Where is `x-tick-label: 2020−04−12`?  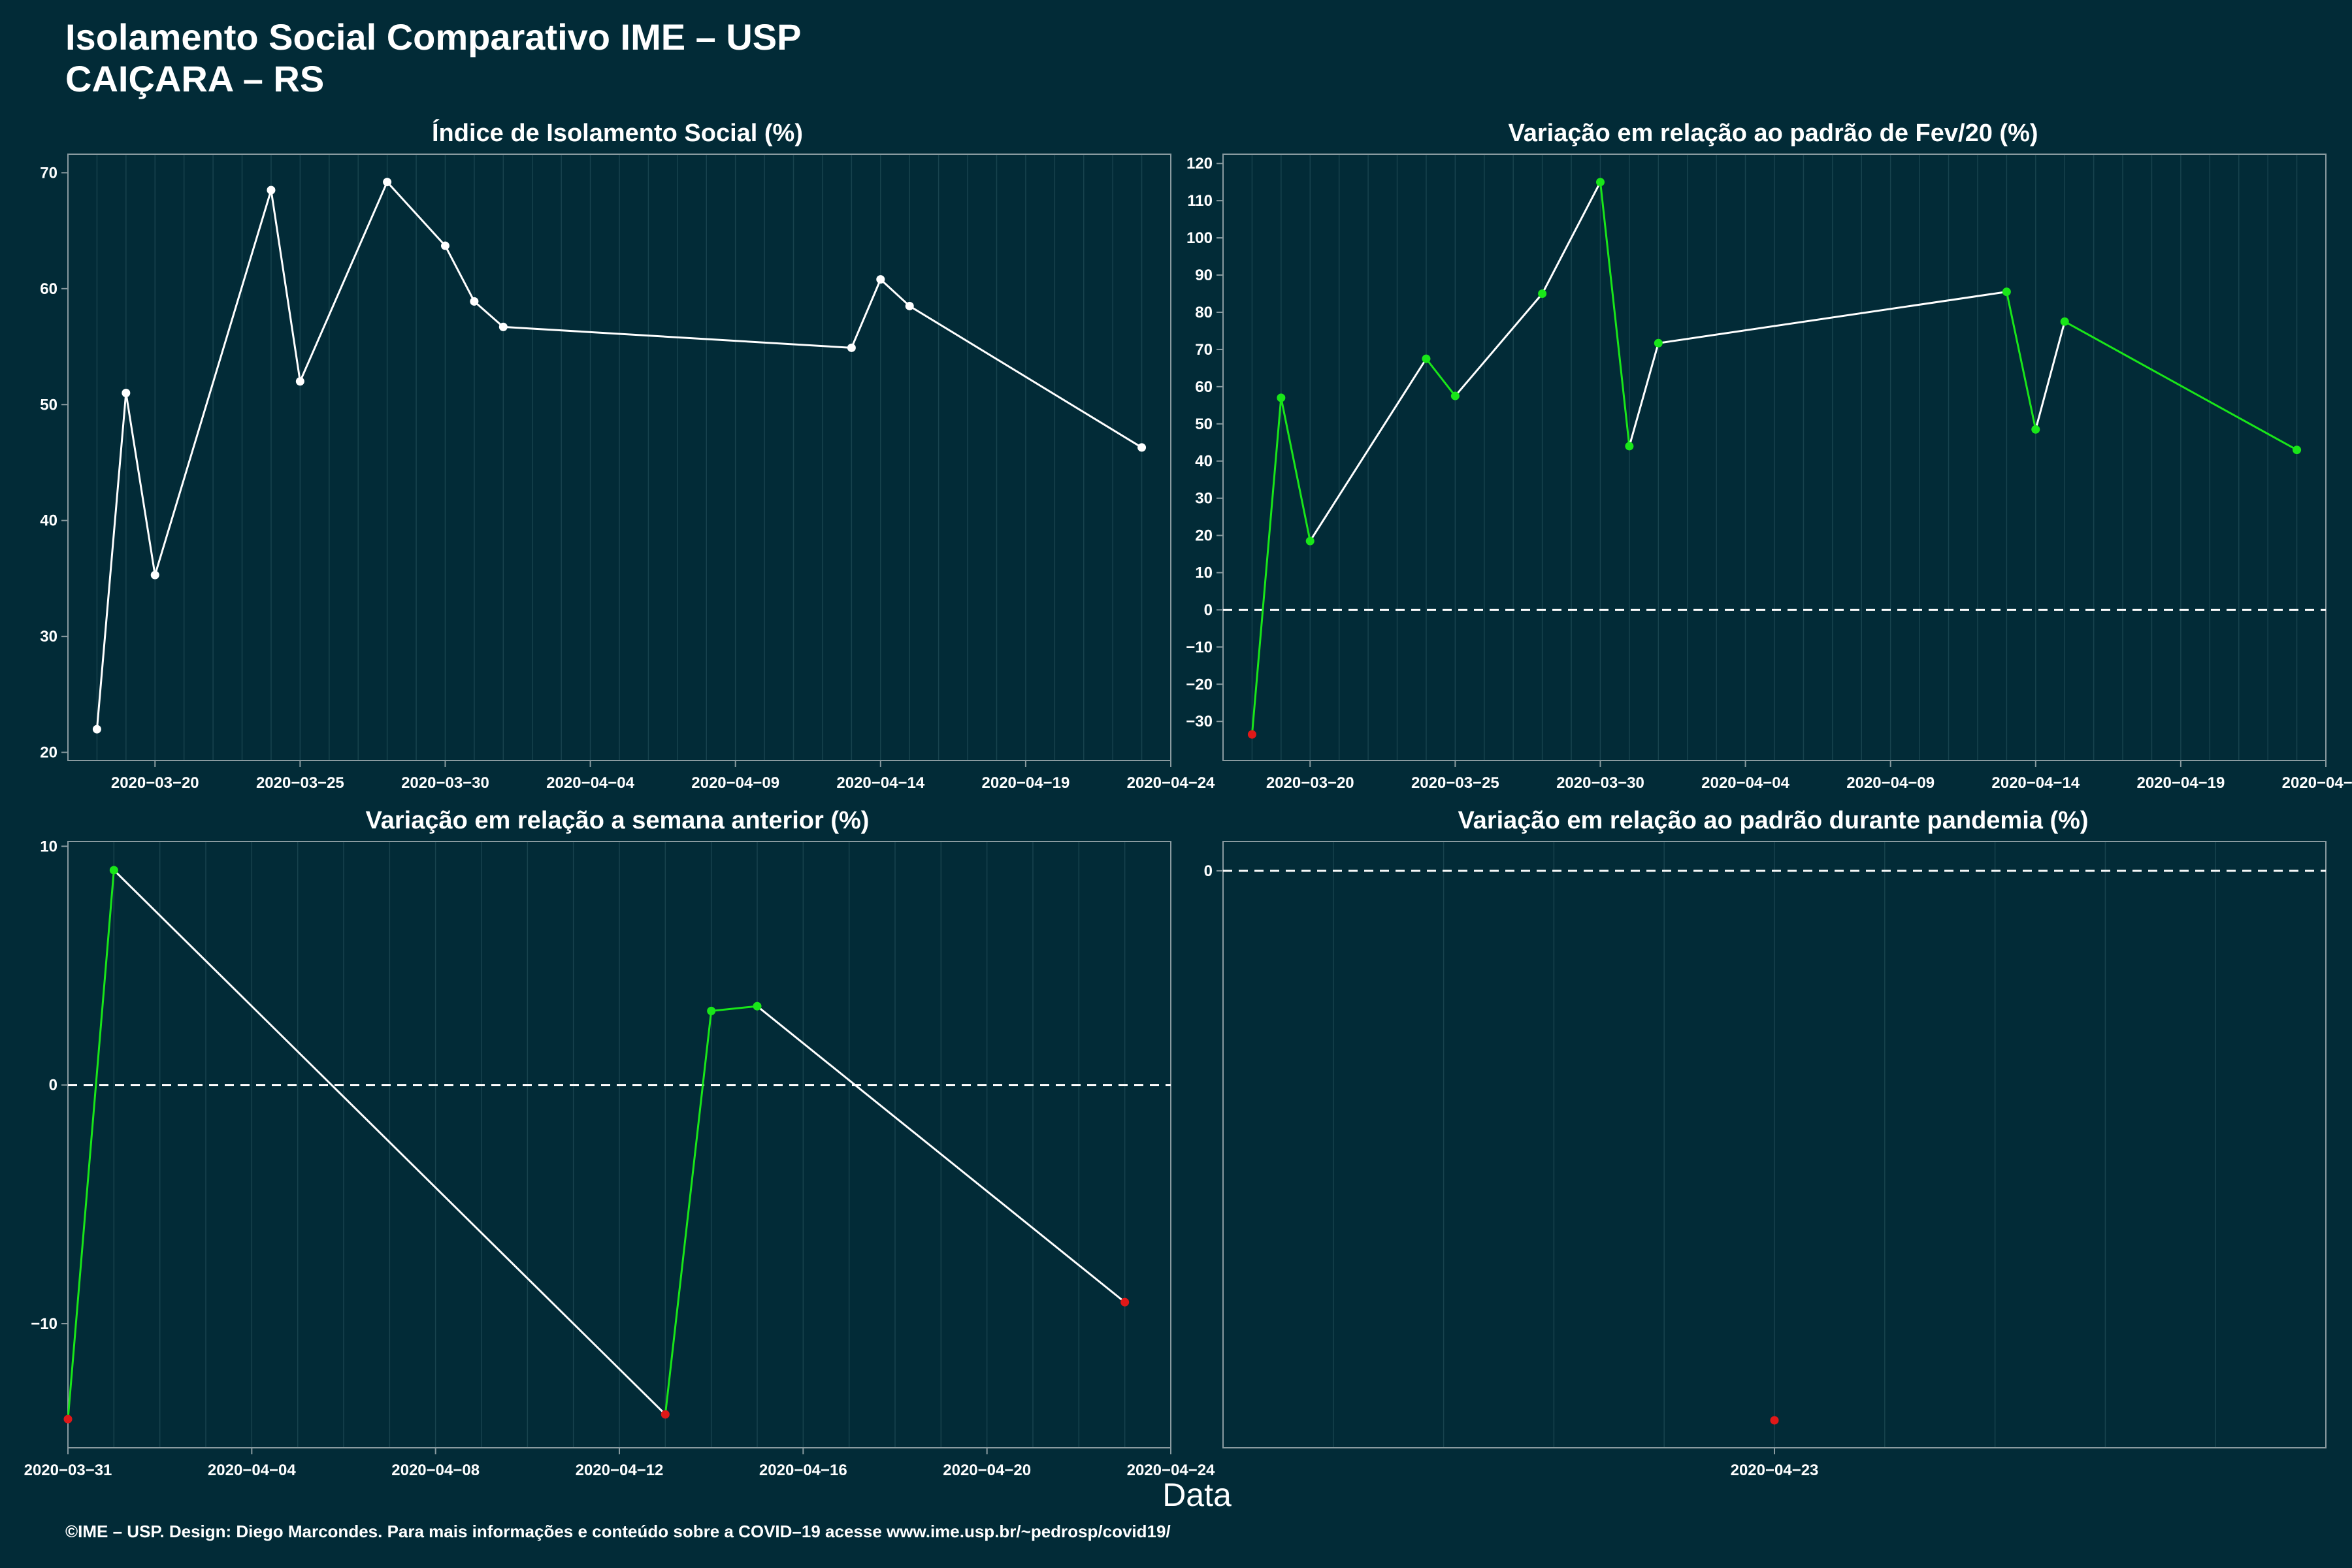
x-tick-label: 2020−04−12 is located at coordinates (620, 1470).